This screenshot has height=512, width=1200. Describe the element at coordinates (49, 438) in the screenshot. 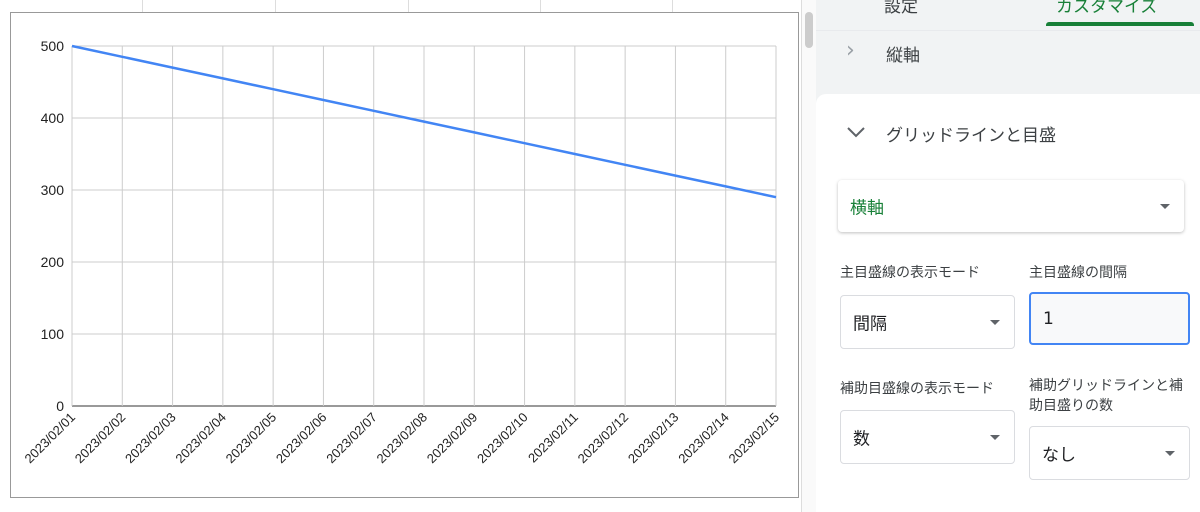

I see `x-tick-label: 2023/02/01` at that location.